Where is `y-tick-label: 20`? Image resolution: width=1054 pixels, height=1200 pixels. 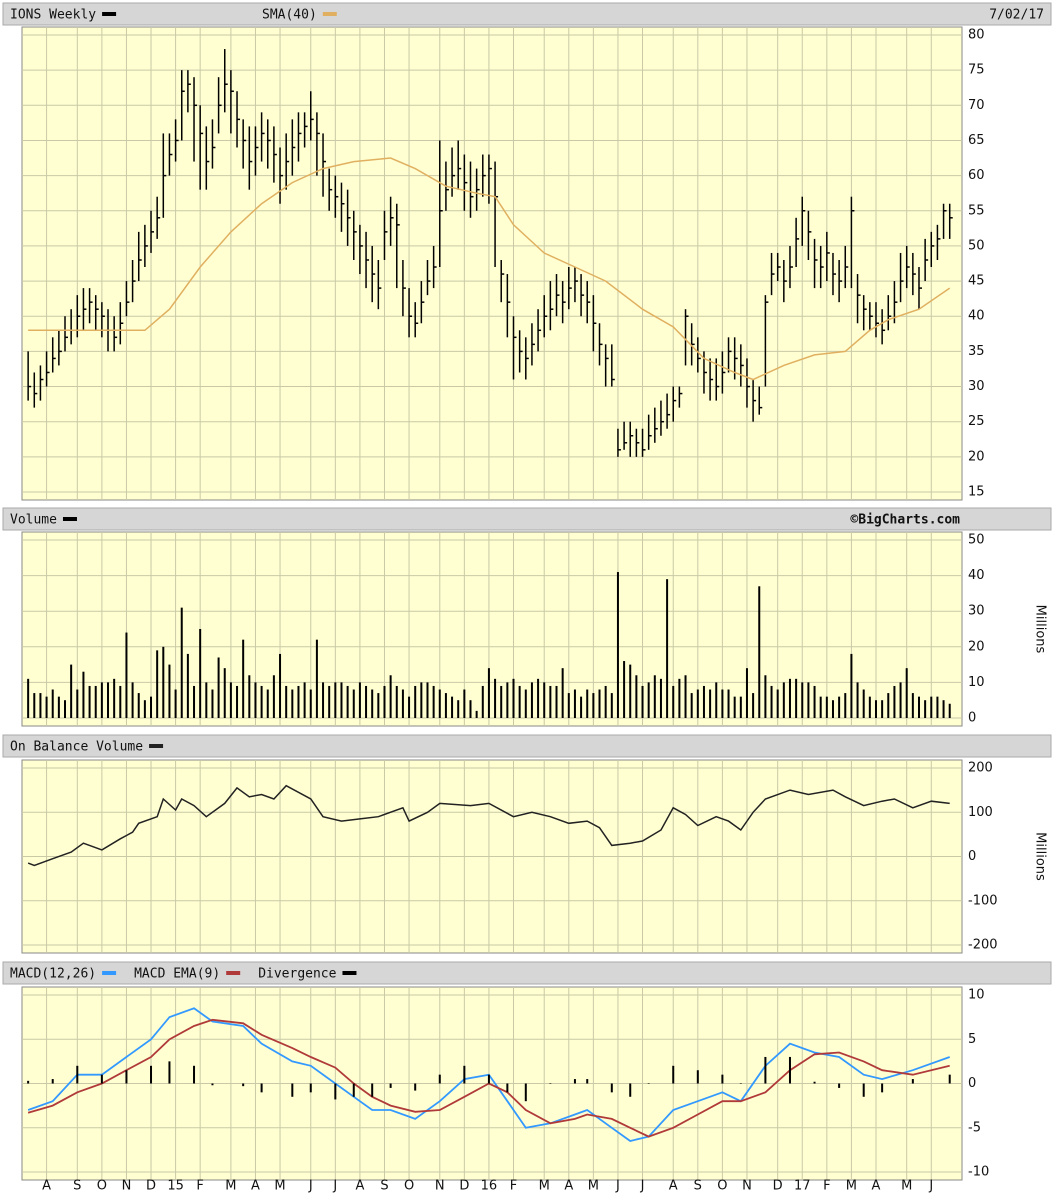
y-tick-label: 20 is located at coordinates (976, 646).